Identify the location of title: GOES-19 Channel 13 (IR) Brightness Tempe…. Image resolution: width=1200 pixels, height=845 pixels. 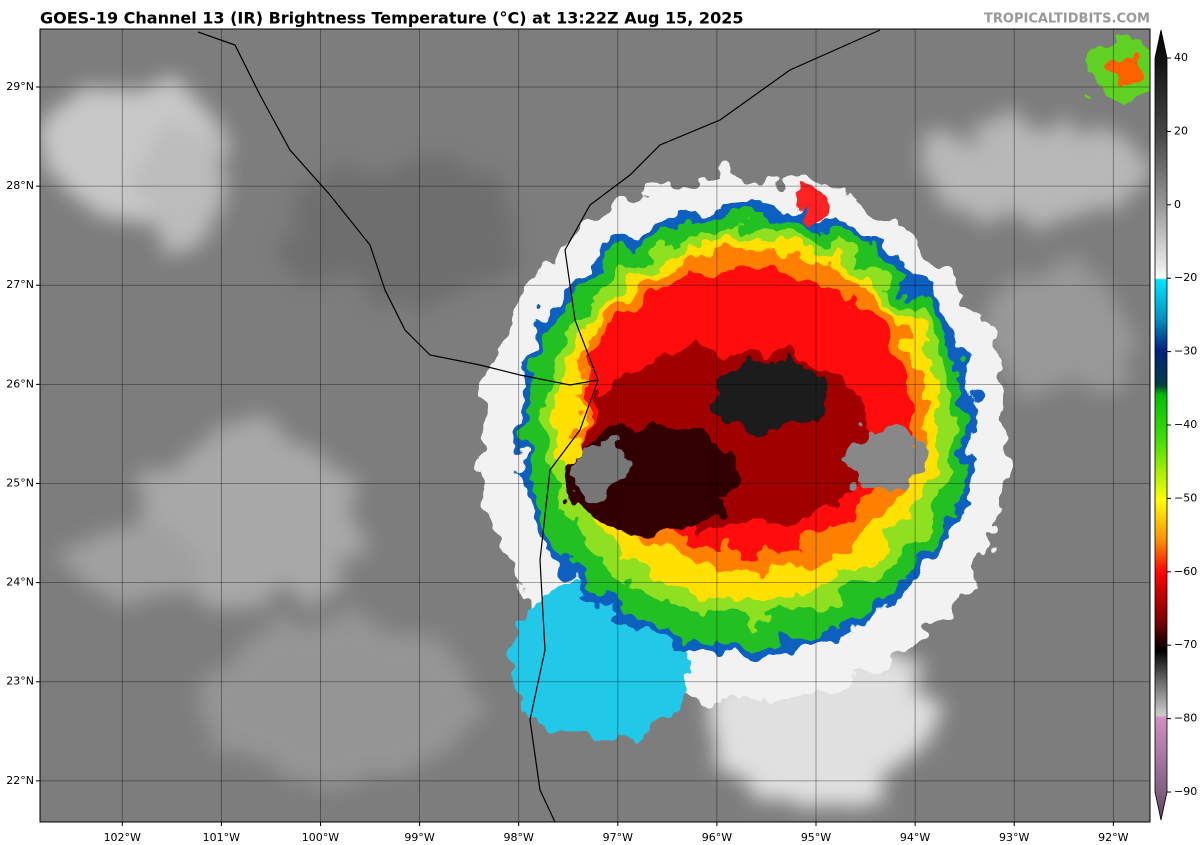
(391, 18).